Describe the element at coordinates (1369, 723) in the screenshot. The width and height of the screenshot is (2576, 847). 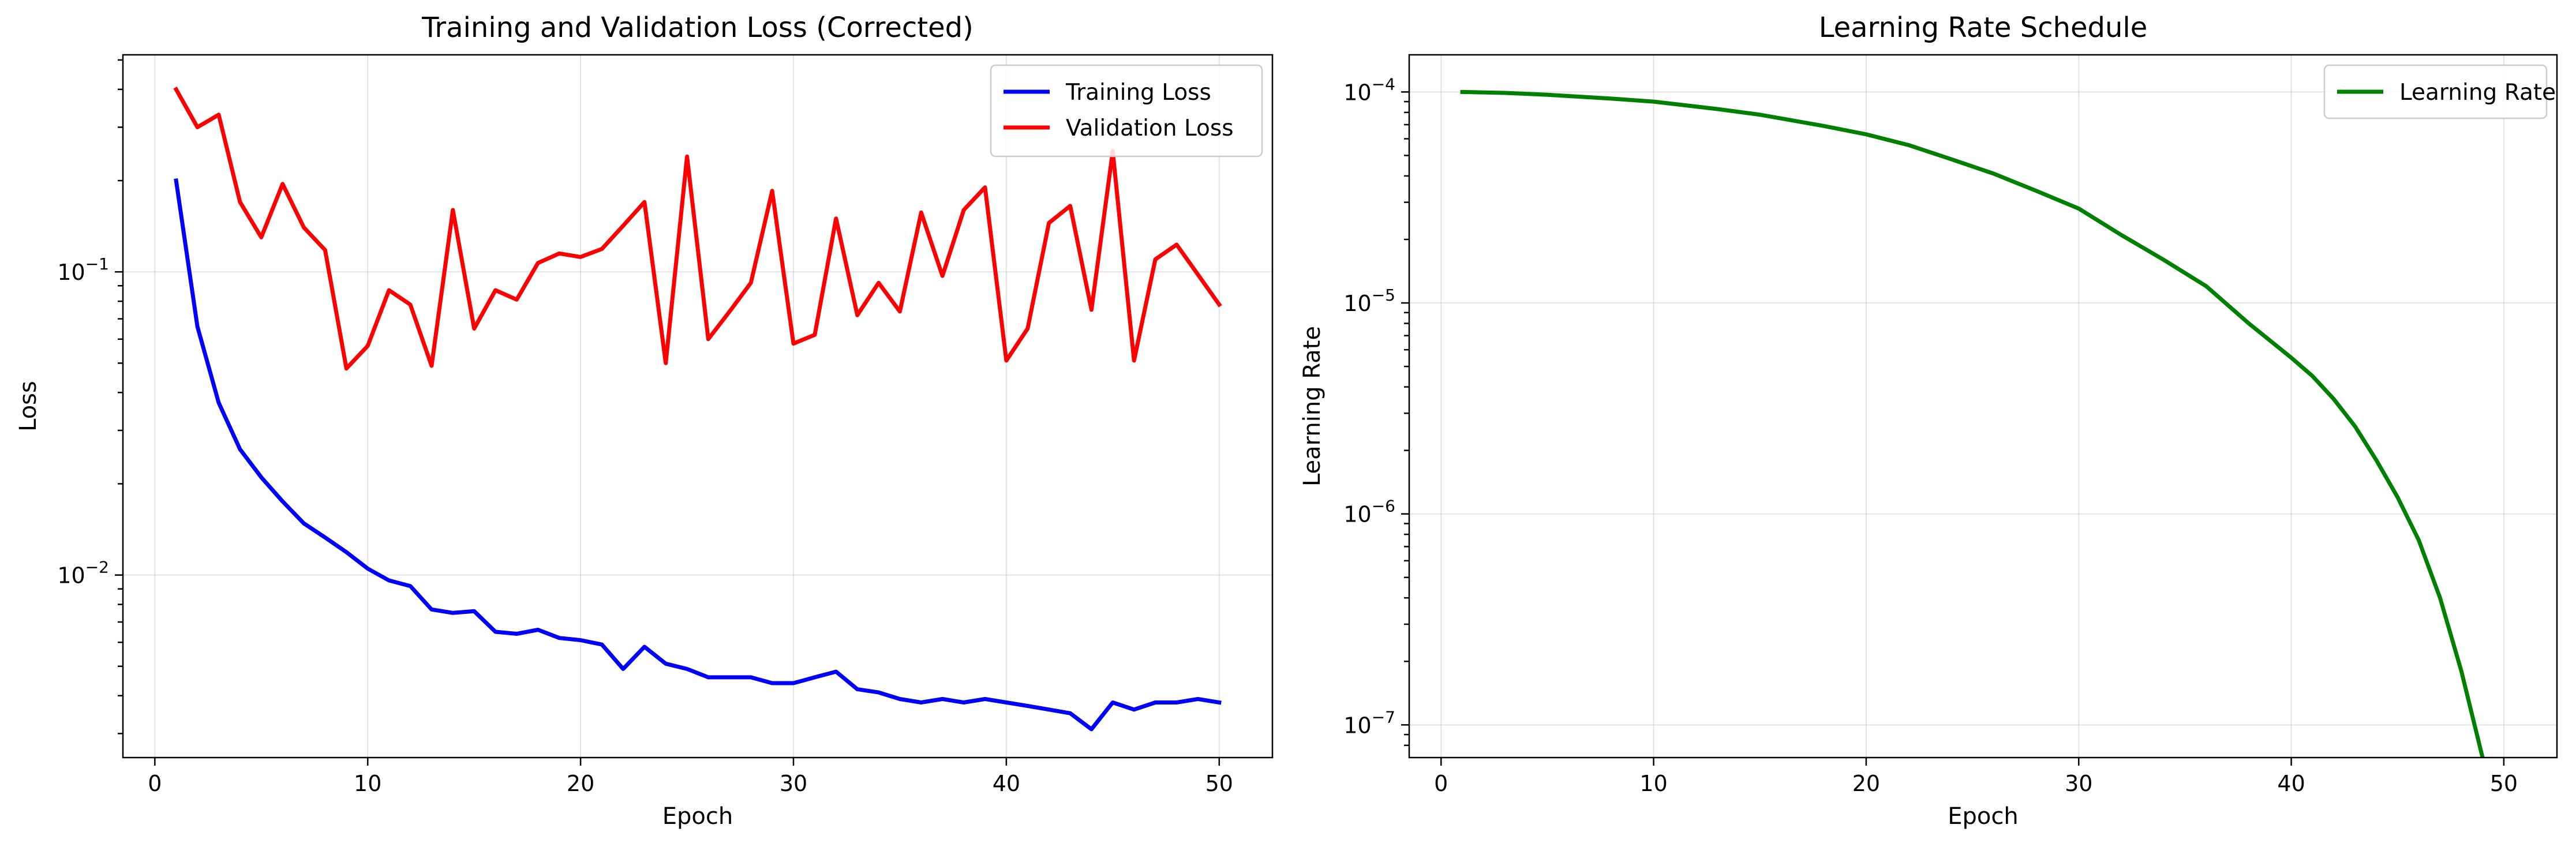
I see `y-tick-label: 10⁻⁷` at that location.